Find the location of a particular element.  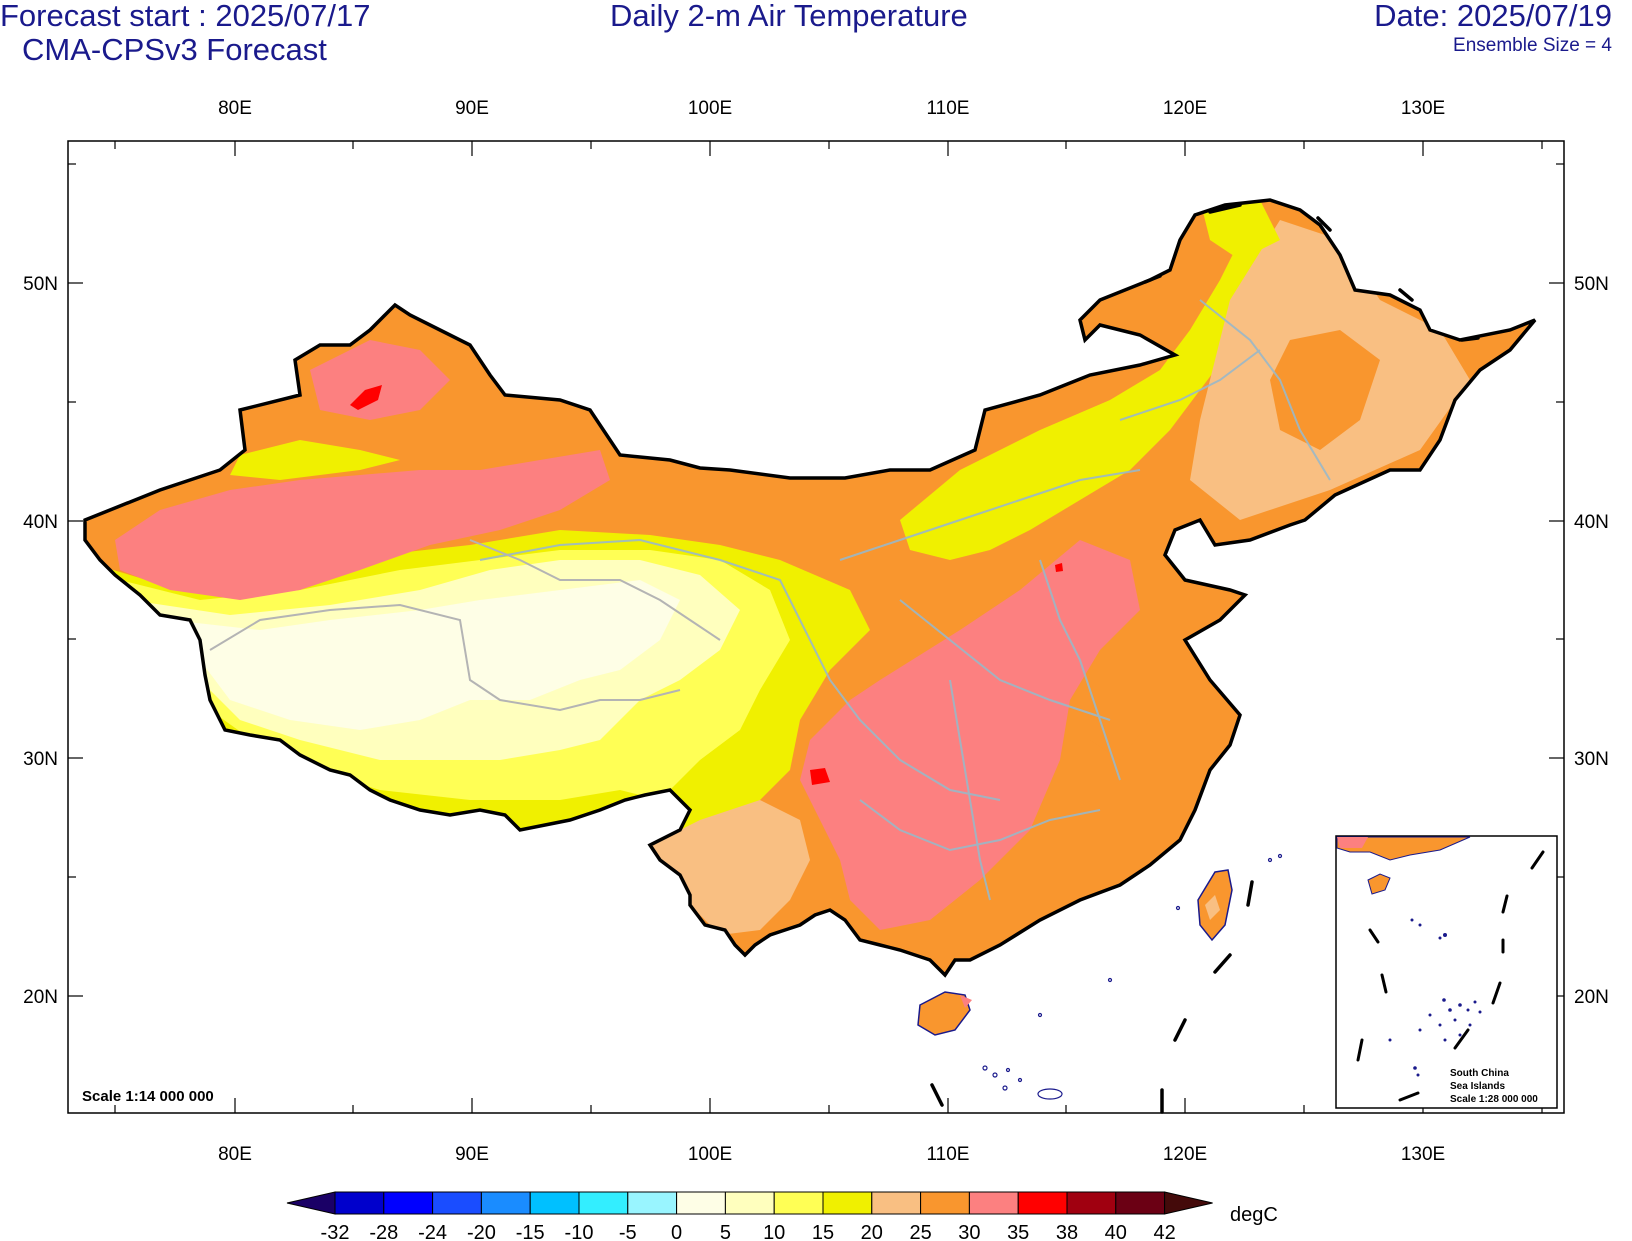

valid-date-label: Date: 2025/07/19 is located at coordinates (1493, 16).